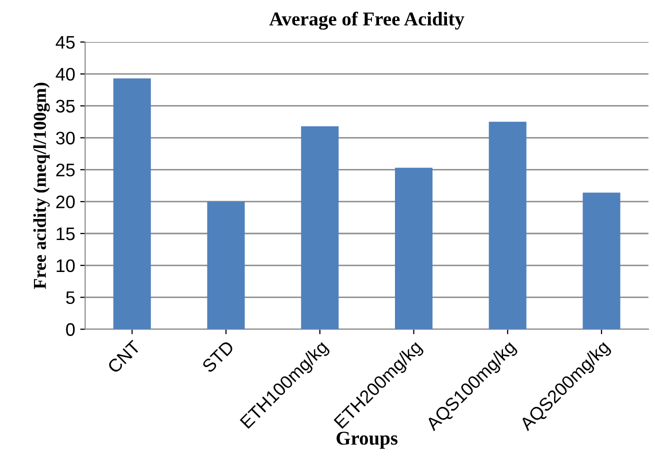 The height and width of the screenshot is (467, 655). Describe the element at coordinates (65, 106) in the screenshot. I see `y-tick-label: 35` at that location.